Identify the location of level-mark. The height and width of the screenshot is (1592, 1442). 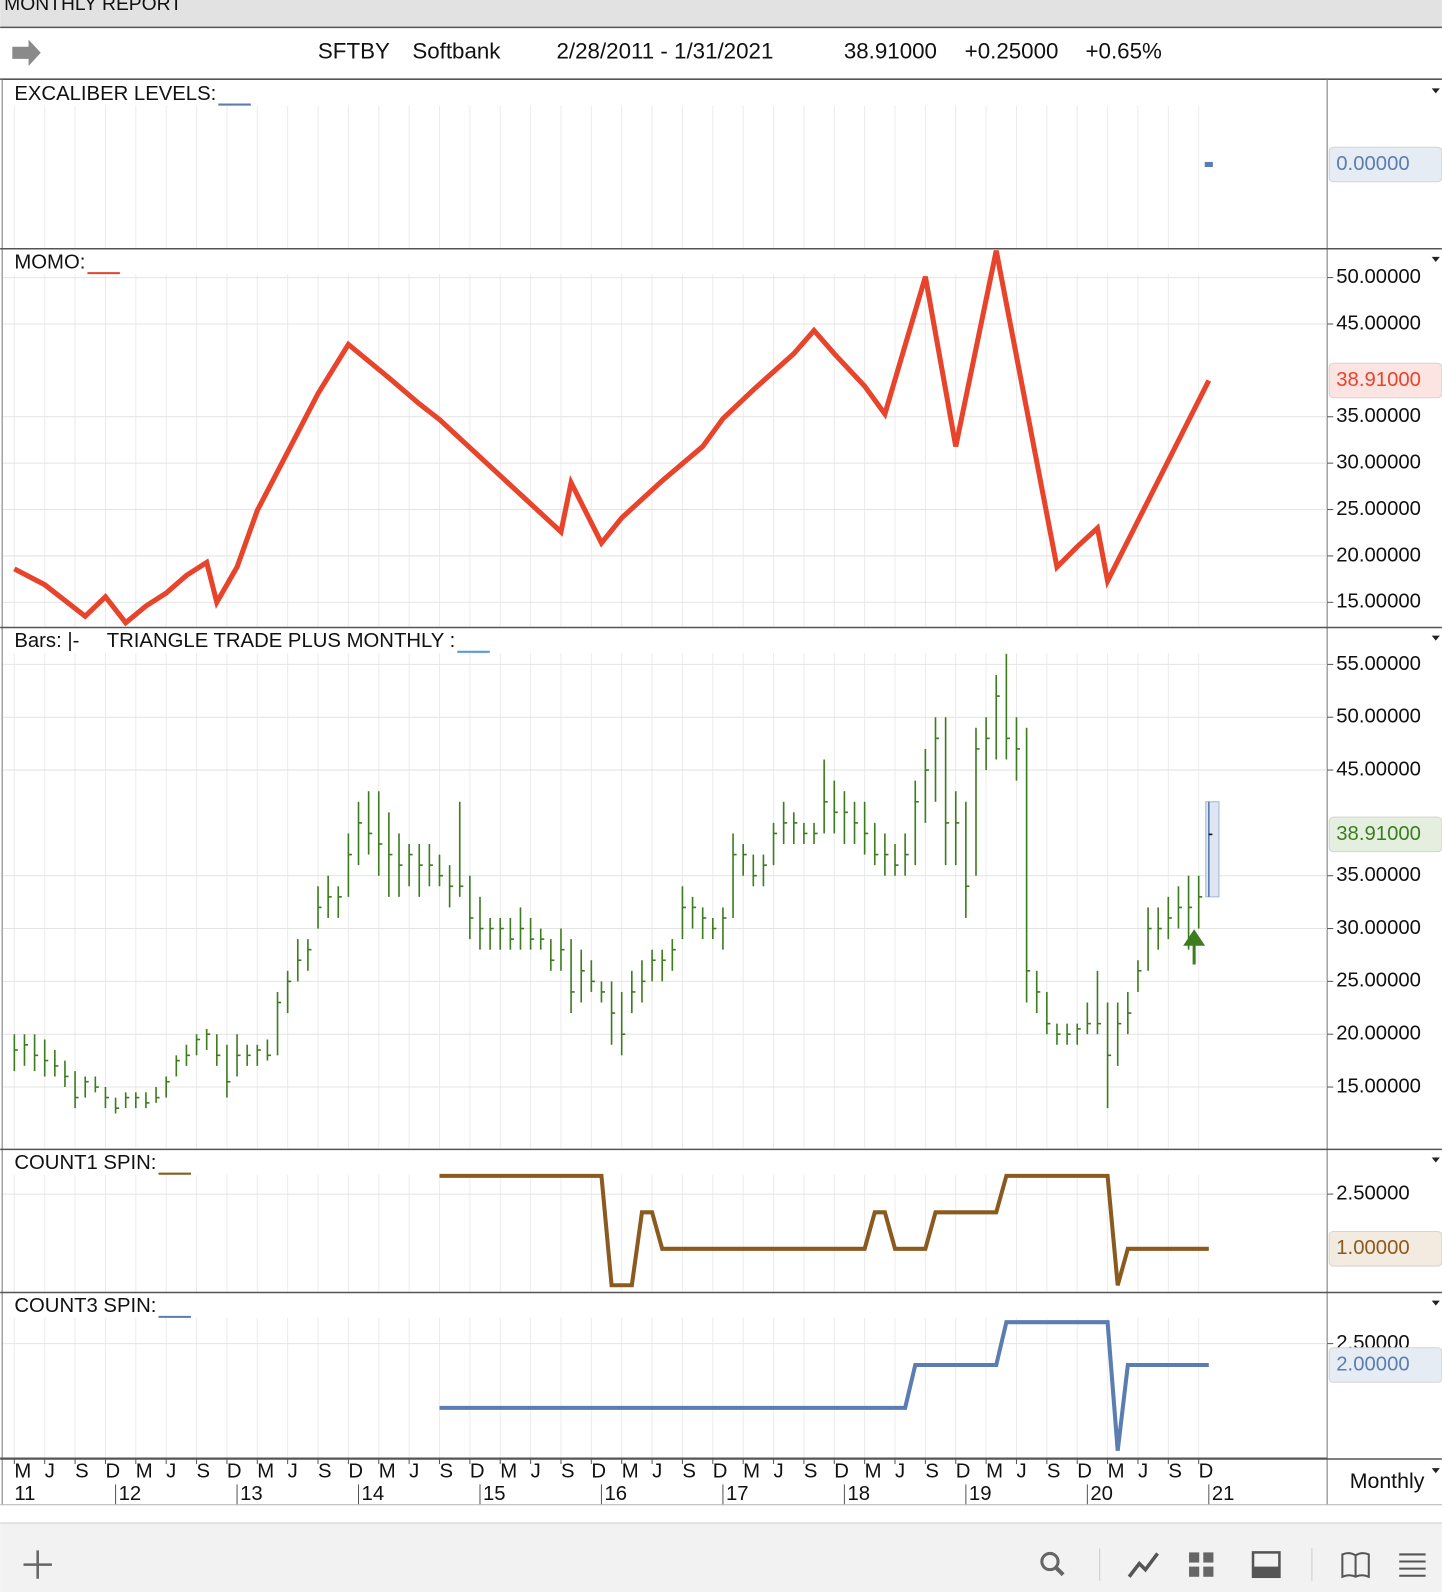
(1208, 164).